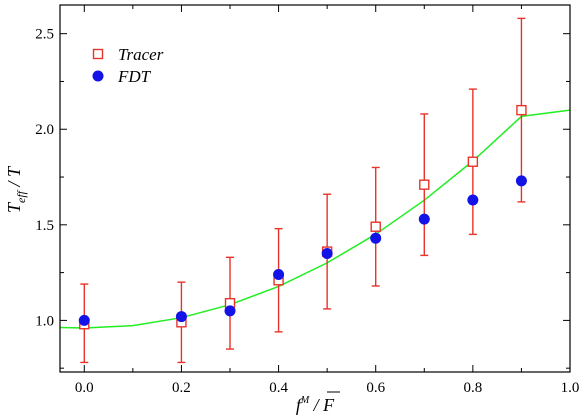  I want to click on legend-fdt-label: FDT, so click(134, 76).